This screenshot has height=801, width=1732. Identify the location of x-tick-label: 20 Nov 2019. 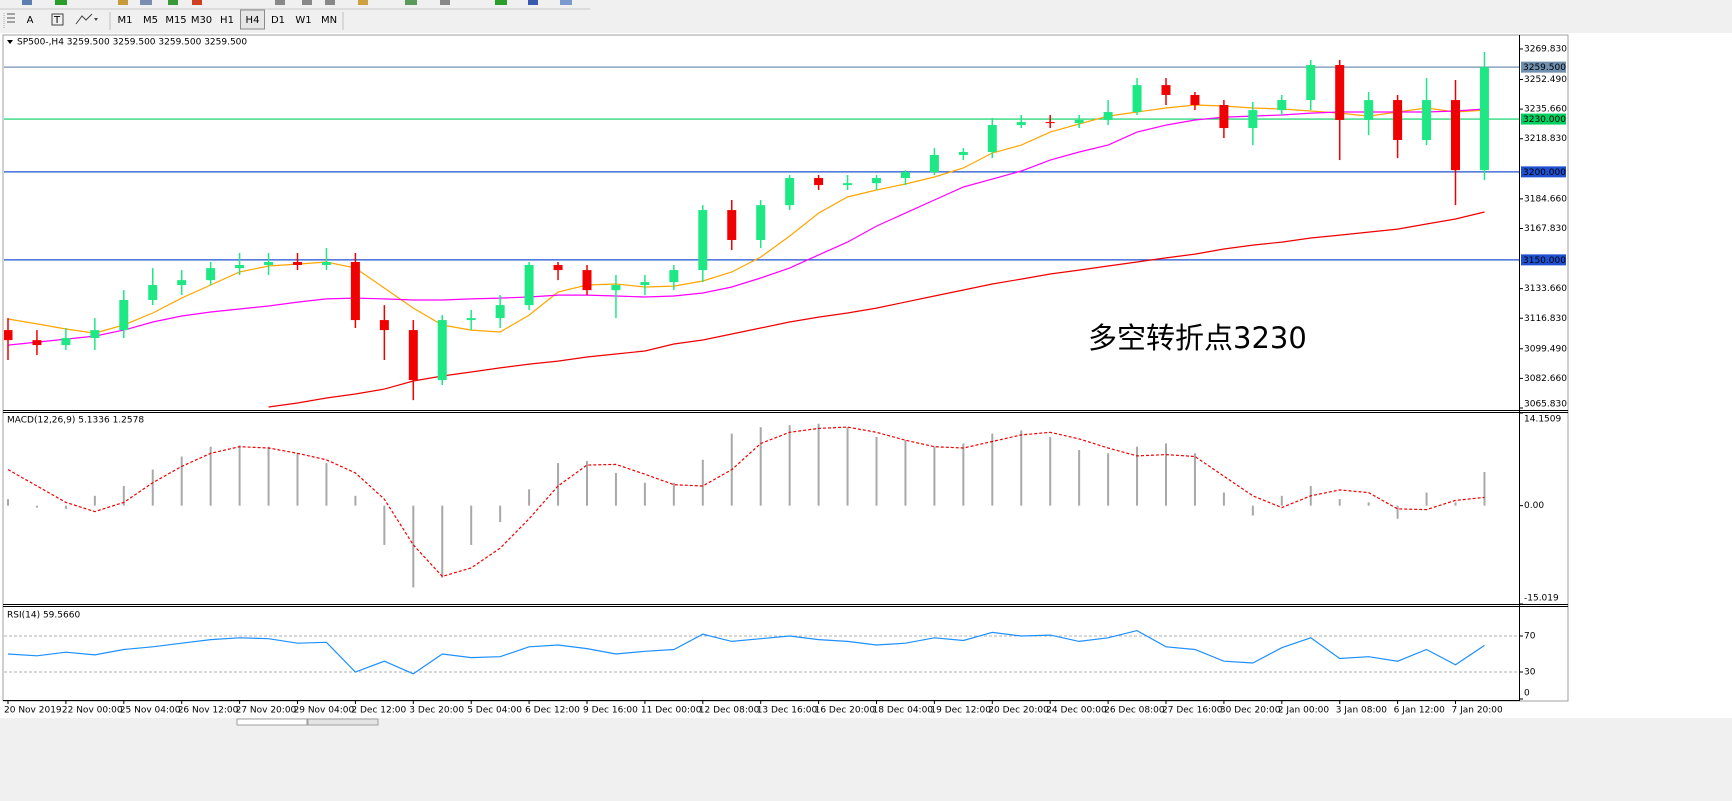
(33, 711).